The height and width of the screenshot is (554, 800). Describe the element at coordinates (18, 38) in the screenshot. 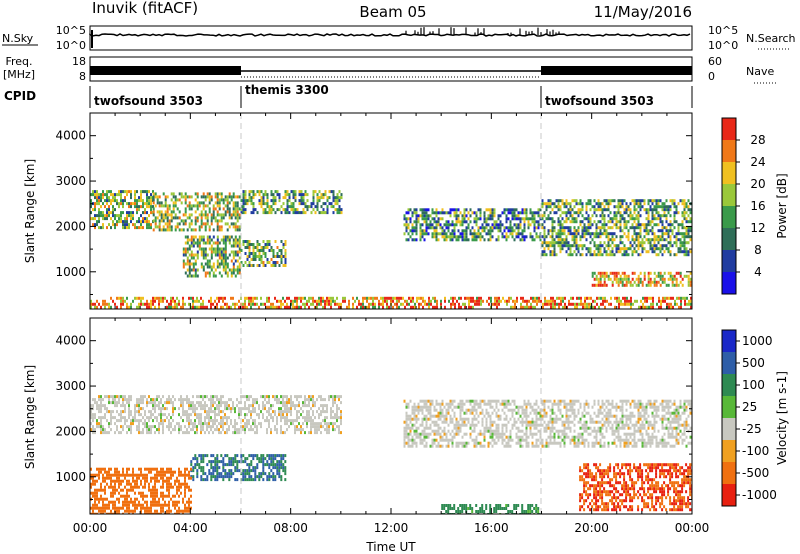

I see `nsky-label: N.Sky` at that location.